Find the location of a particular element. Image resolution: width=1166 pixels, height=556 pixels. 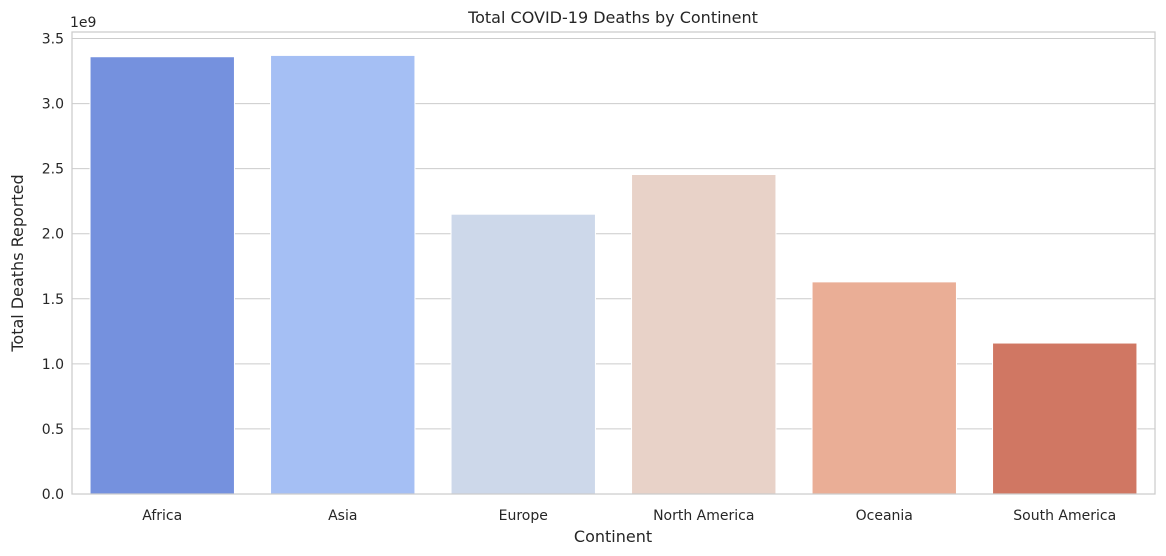

y-tick-label: 0.5 is located at coordinates (53, 430).